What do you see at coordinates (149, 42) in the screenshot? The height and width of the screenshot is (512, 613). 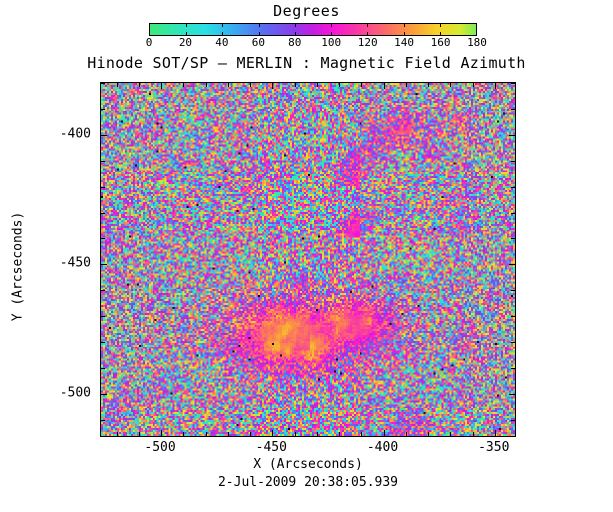 I see `colorbar-tick-label: 0` at bounding box center [149, 42].